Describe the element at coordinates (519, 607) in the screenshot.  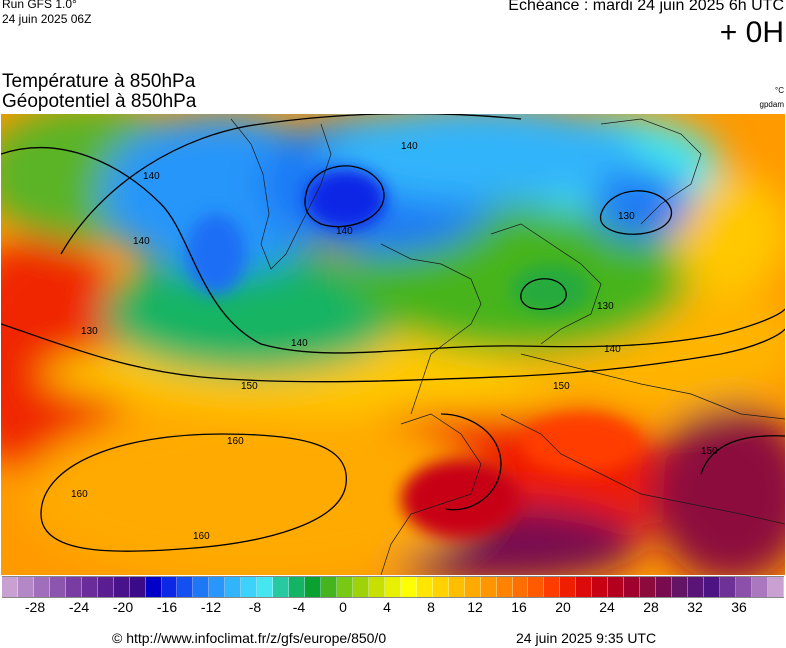
I see `colorbar-tick-label: 16` at that location.